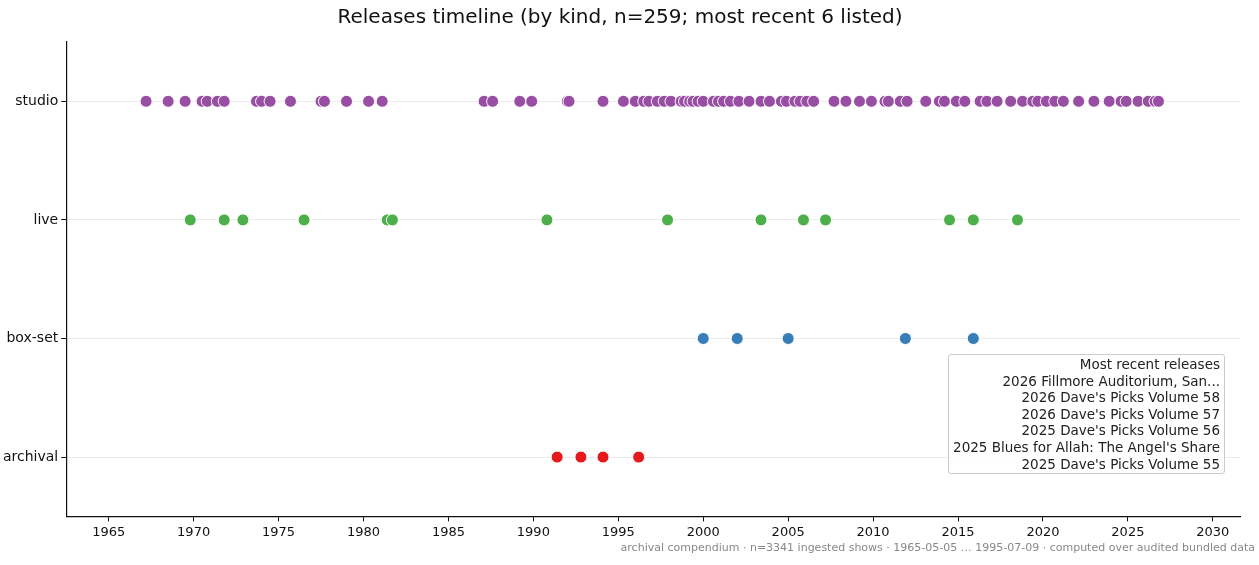  What do you see at coordinates (37, 99) in the screenshot?
I see `y-tick-label: studio` at bounding box center [37, 99].